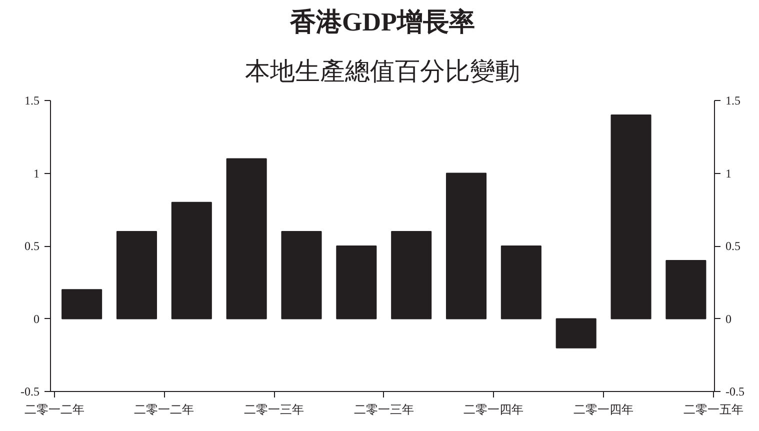 The height and width of the screenshot is (431, 759). I want to click on y2-tick-label: 1.5, so click(733, 101).